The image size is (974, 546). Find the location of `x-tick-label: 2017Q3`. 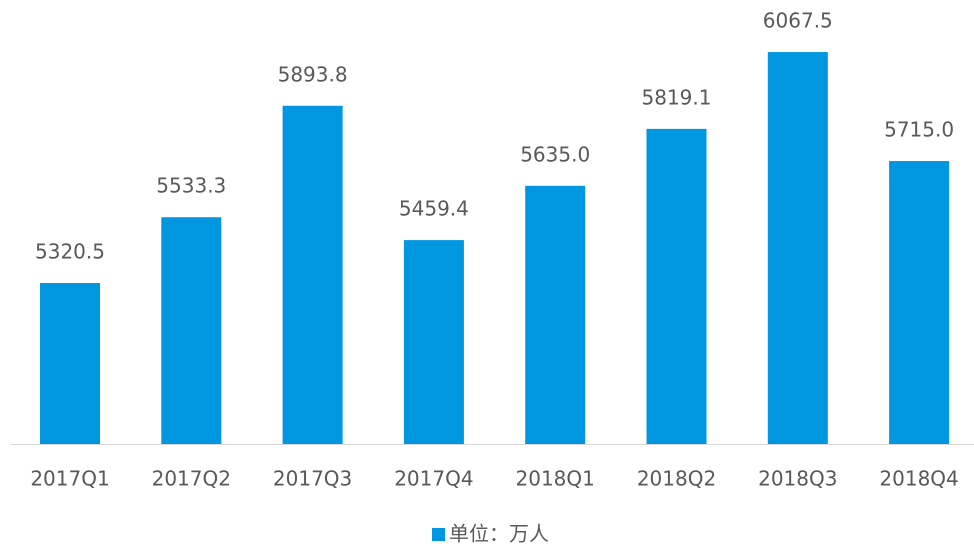

x-tick-label: 2017Q3 is located at coordinates (312, 479).